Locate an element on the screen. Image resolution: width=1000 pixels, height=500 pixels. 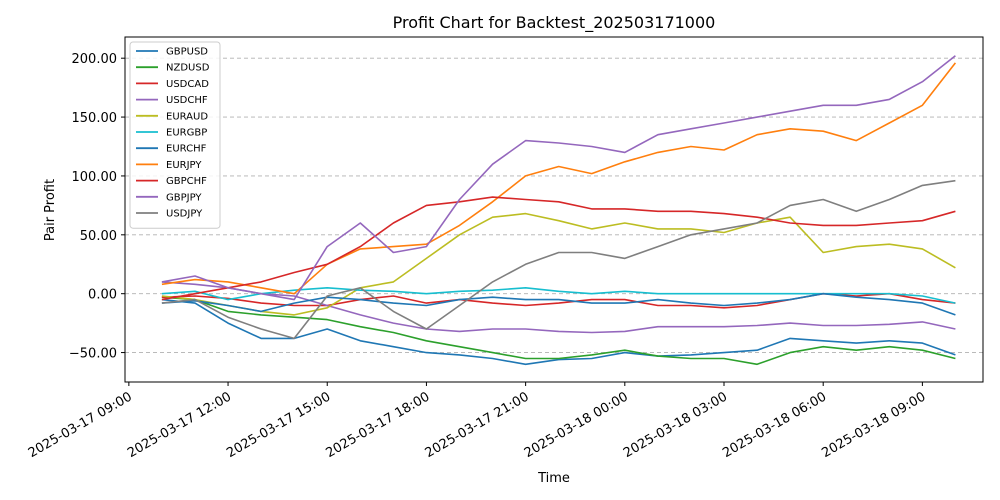
y-tick-label: 100.00 is located at coordinates (95, 177).